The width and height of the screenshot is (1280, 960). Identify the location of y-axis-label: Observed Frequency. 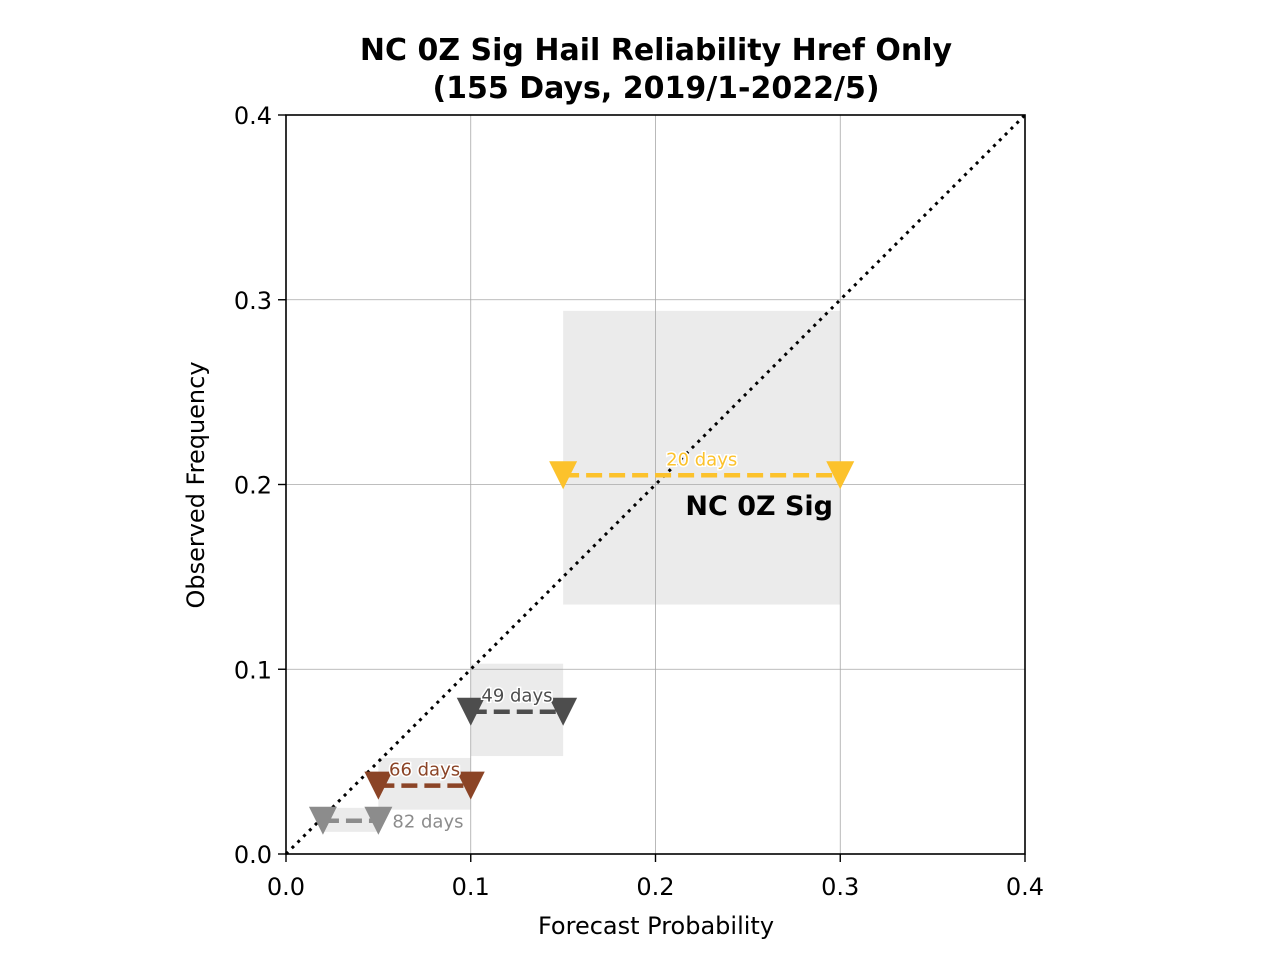
(196, 484).